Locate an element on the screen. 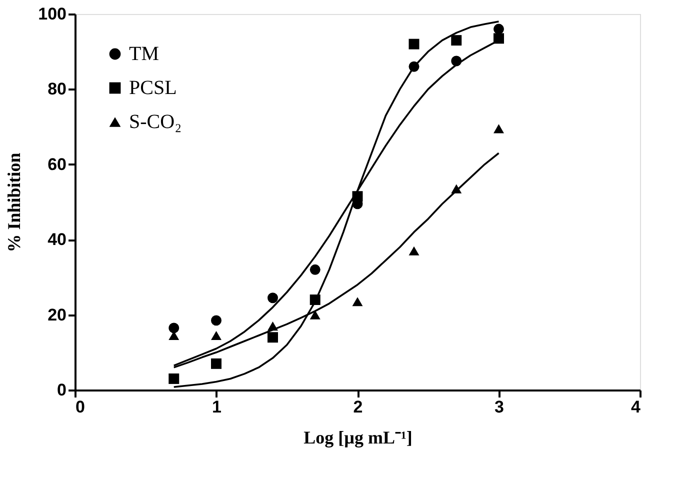 This screenshot has width=683, height=481. y-tick-label: 0 is located at coordinates (61, 390).